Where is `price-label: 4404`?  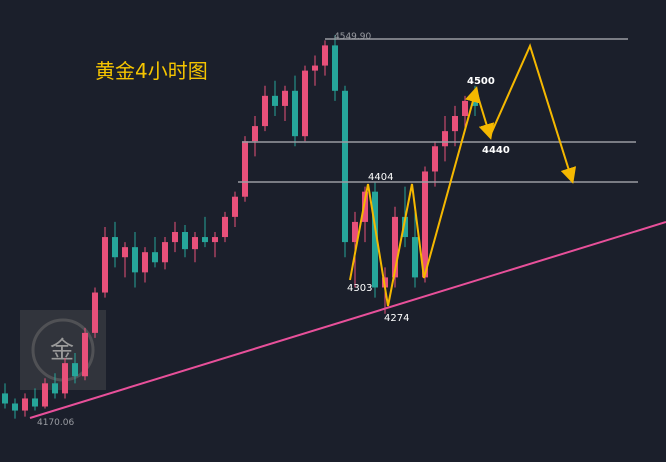
price-label: 4404 is located at coordinates (380, 177).